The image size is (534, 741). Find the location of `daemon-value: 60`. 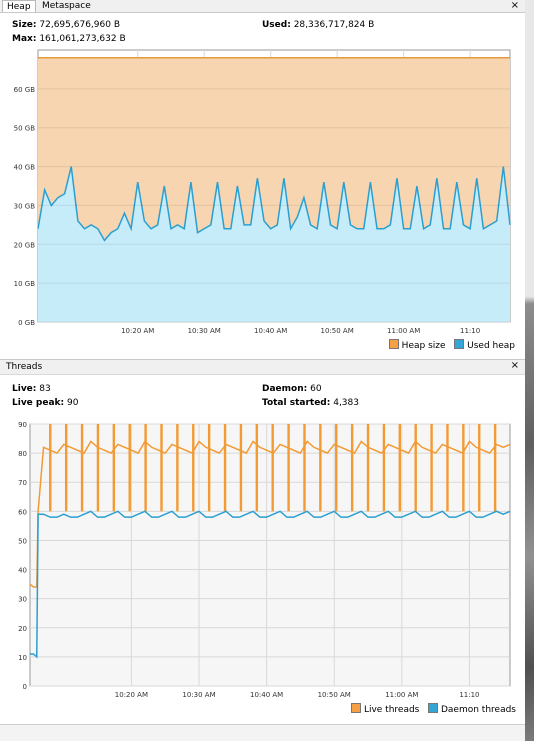

daemon-value: 60 is located at coordinates (316, 389).